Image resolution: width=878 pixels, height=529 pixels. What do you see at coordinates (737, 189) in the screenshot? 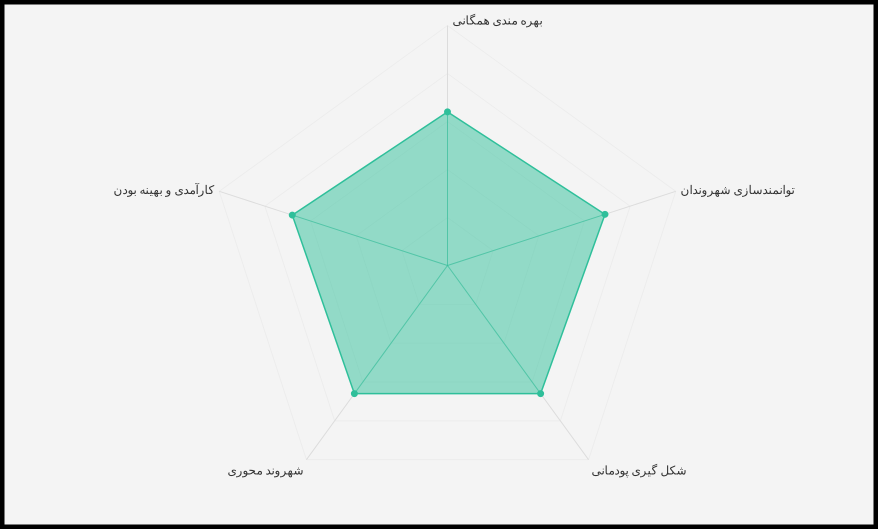
I see `spoke-label: توانمندسازی شهروندان` at bounding box center [737, 189].